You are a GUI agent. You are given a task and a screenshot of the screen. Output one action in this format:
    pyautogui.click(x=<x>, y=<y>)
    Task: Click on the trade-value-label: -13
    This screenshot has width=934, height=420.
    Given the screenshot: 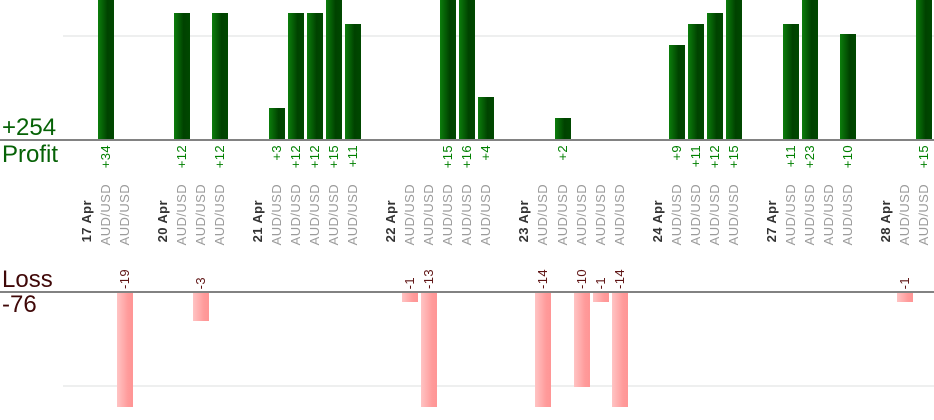 What is the action you would take?
    pyautogui.click(x=429, y=279)
    